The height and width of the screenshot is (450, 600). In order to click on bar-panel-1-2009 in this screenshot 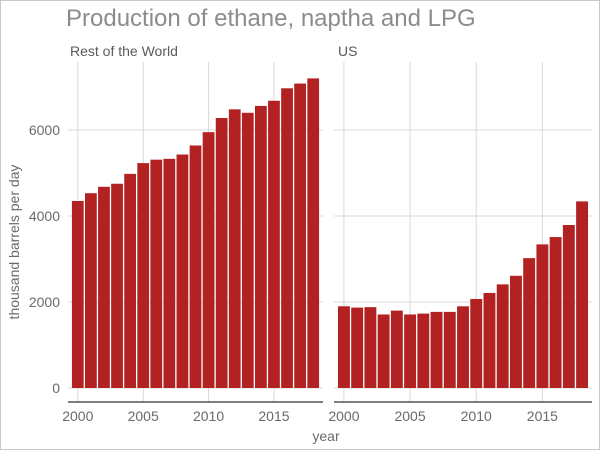, I will do `click(195, 266)`.